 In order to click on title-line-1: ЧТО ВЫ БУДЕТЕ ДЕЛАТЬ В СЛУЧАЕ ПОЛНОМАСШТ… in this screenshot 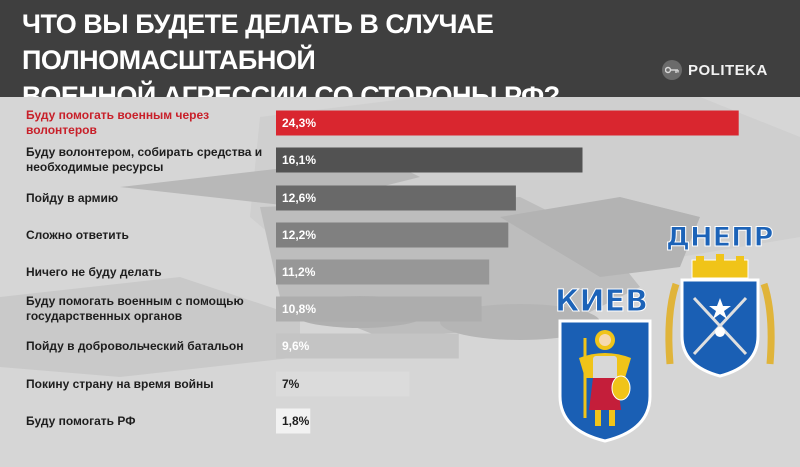, I will do `click(258, 42)`.